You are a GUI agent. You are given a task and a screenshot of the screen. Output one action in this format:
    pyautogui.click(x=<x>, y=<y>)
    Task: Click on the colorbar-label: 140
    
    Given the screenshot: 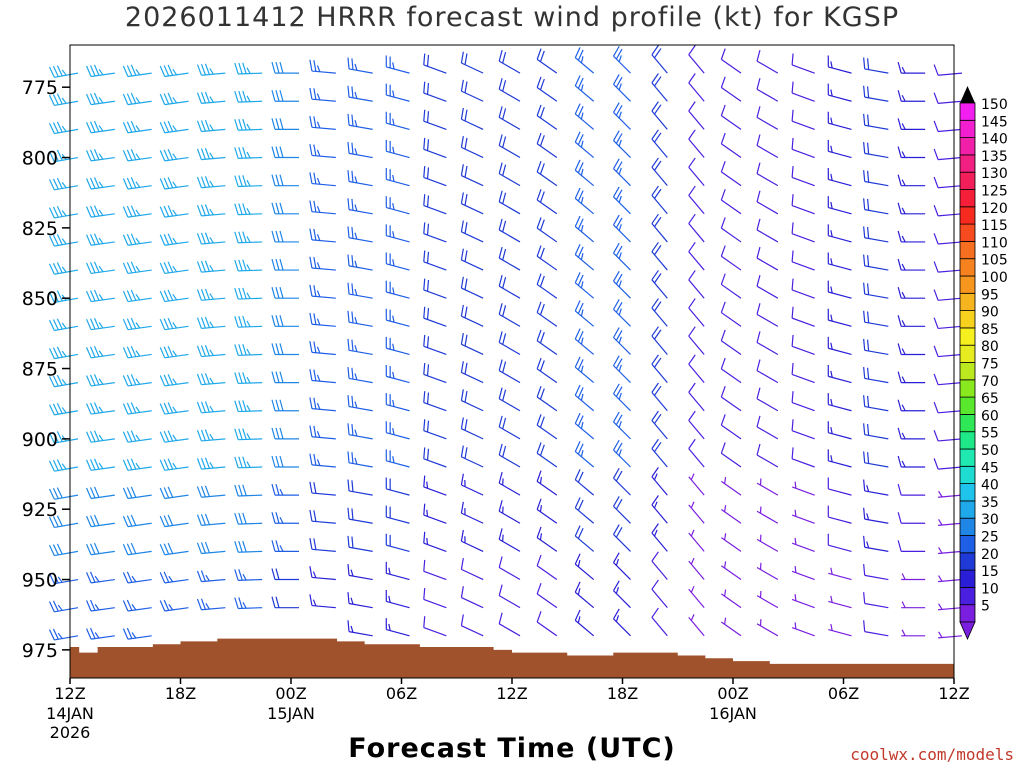 What is the action you would take?
    pyautogui.click(x=994, y=140)
    